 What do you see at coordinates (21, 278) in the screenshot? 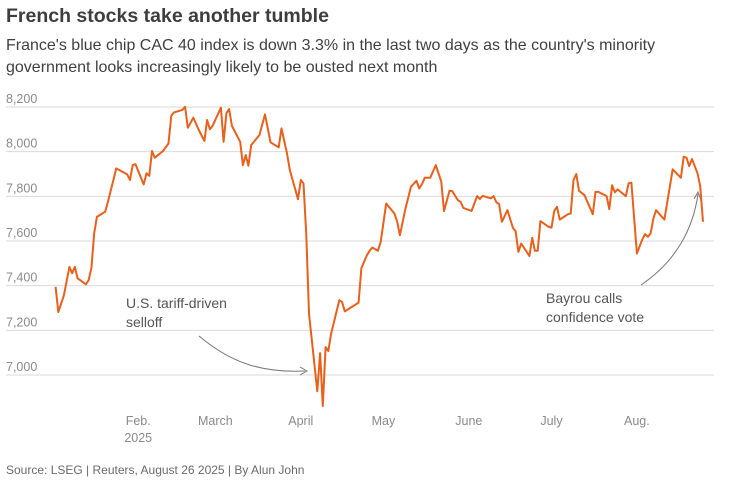
I see `y-tick-label: 7,400` at bounding box center [21, 278].